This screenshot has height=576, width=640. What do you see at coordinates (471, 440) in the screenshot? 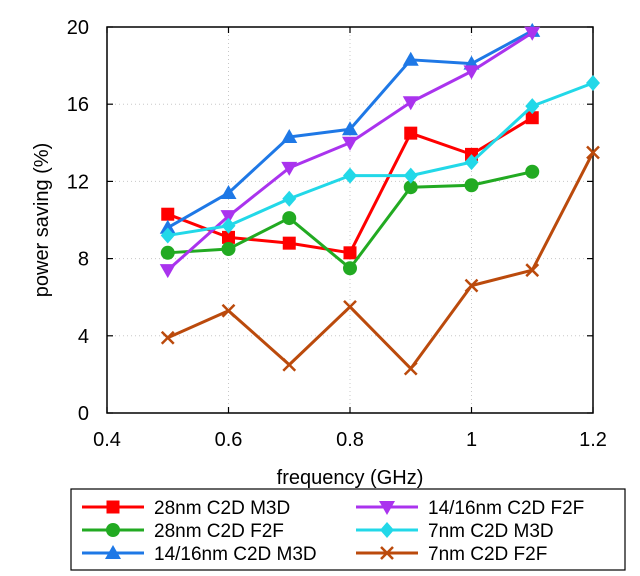
I see `x-tick-label: 1` at bounding box center [471, 440].